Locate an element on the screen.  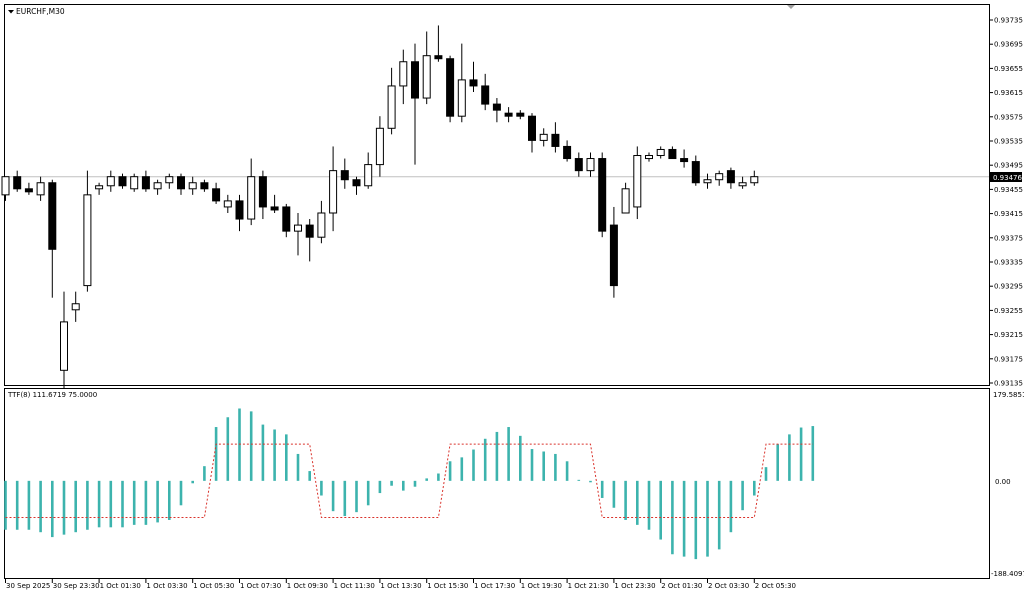
symbol-dropdown-icon is located at coordinates (11, 12).